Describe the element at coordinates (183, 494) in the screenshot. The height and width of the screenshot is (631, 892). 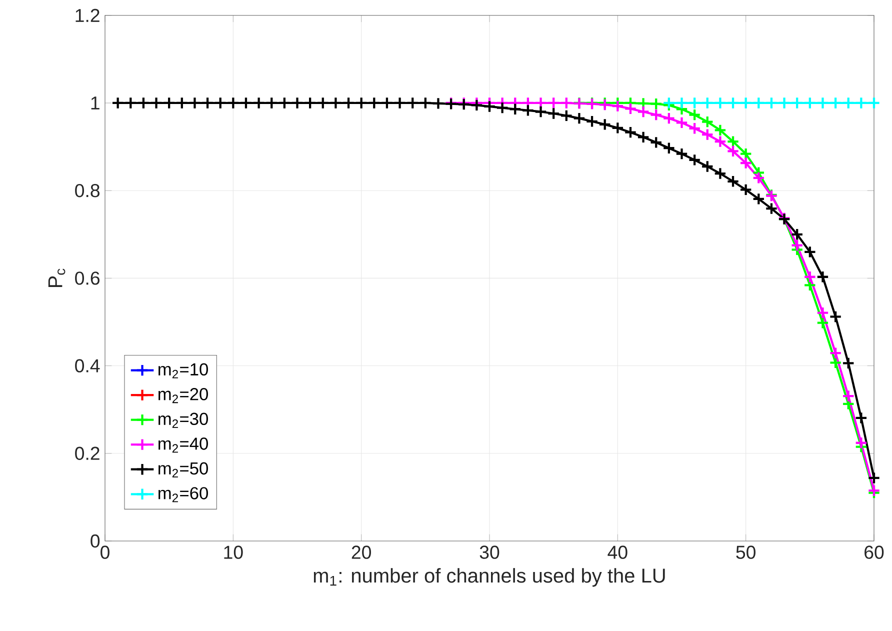
I see `legend-label: m$_{2}$=60` at that location.